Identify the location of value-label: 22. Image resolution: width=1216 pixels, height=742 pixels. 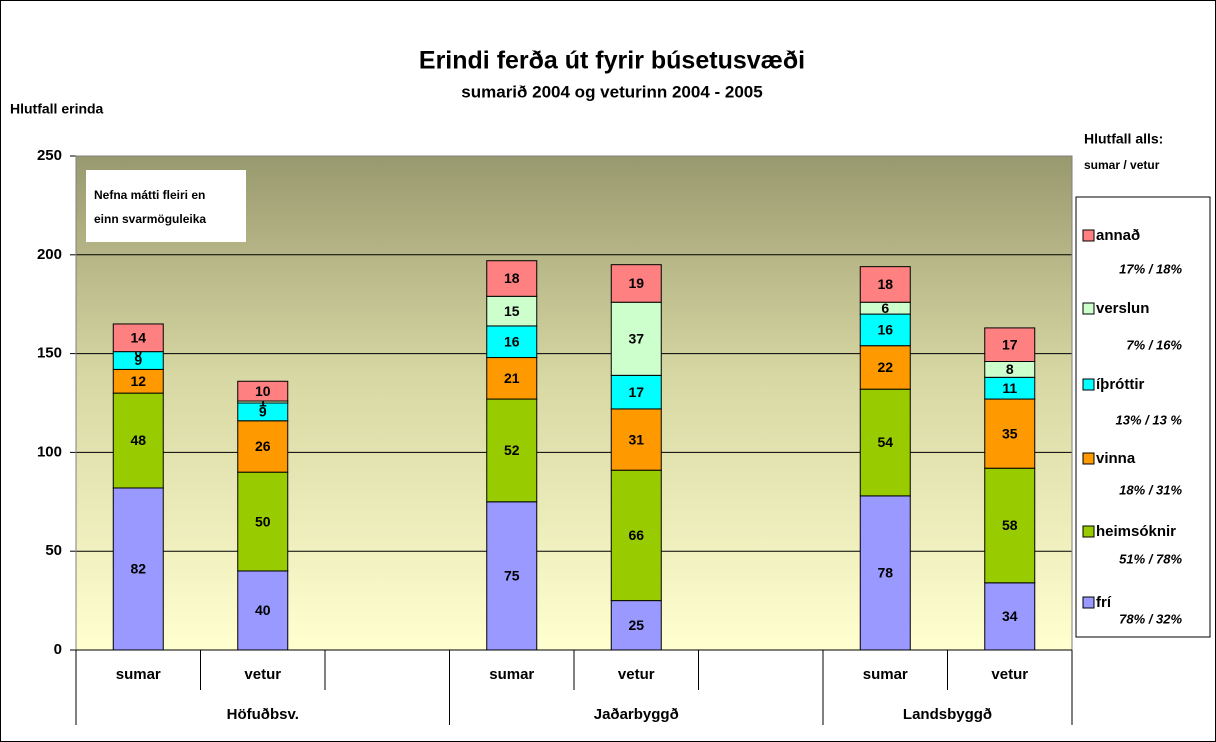
(885, 367).